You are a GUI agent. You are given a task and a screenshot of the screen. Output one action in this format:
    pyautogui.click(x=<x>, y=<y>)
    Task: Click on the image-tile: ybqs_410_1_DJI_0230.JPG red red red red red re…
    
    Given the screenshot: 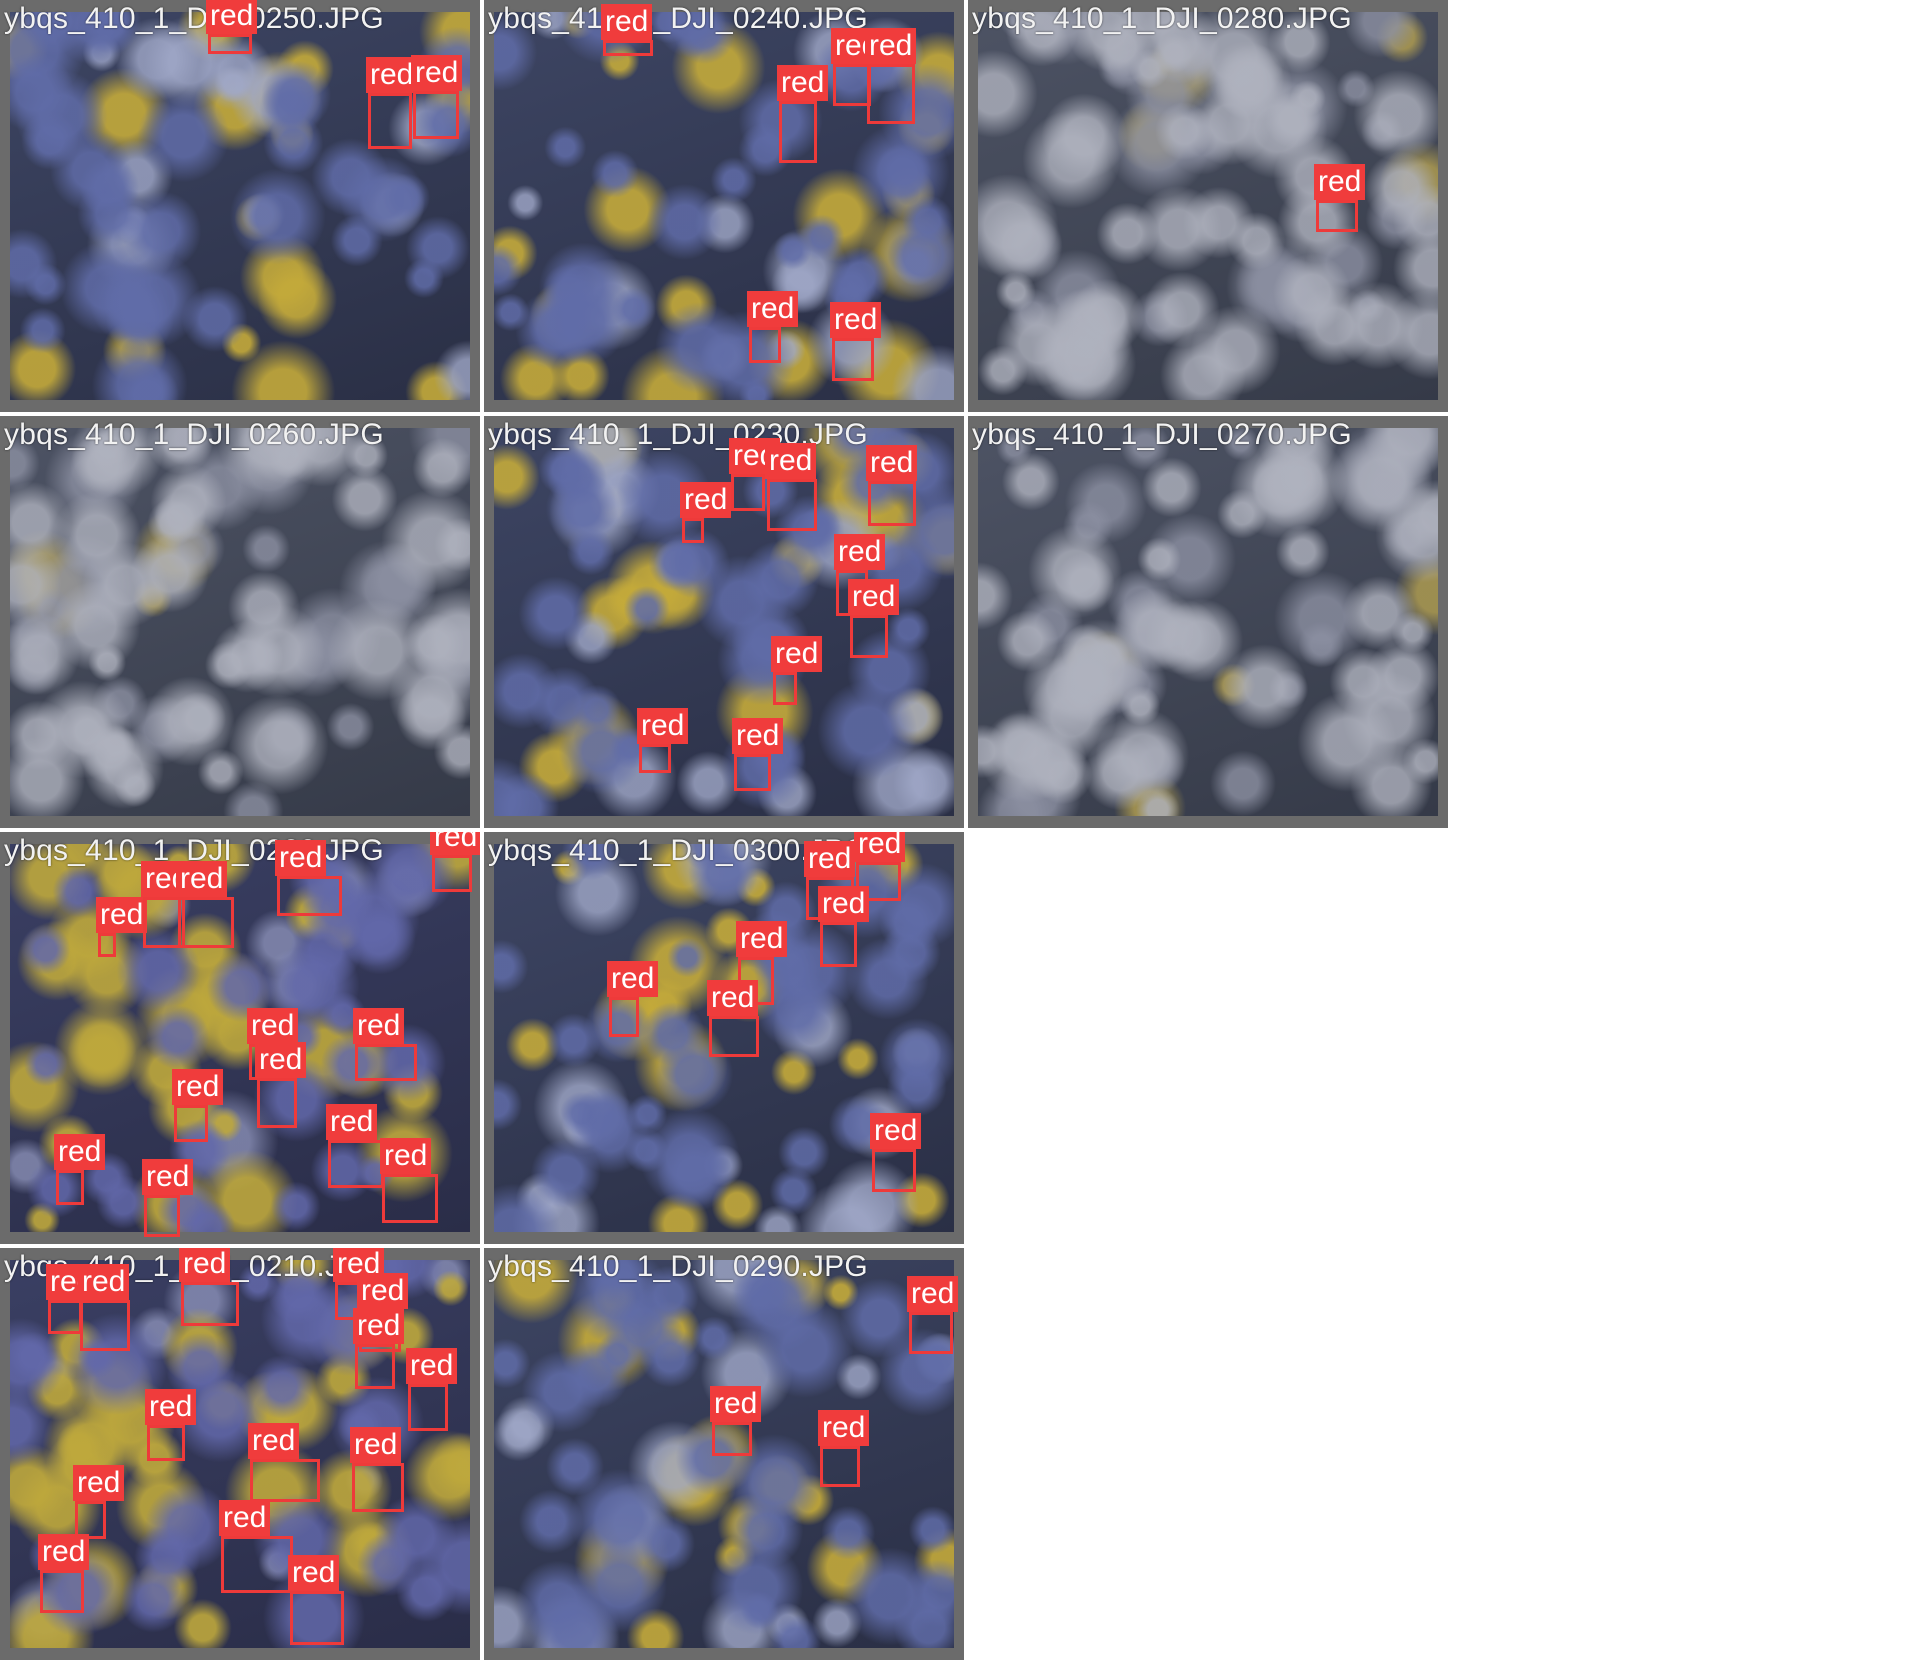 What is the action you would take?
    pyautogui.click(x=724, y=622)
    